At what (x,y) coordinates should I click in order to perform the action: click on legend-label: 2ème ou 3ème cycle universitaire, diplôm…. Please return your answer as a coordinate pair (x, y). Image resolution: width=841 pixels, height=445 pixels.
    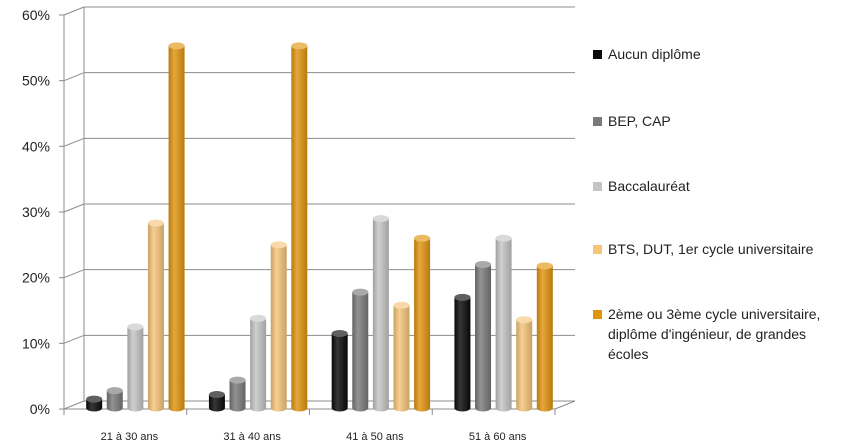
    Looking at the image, I should click on (714, 334).